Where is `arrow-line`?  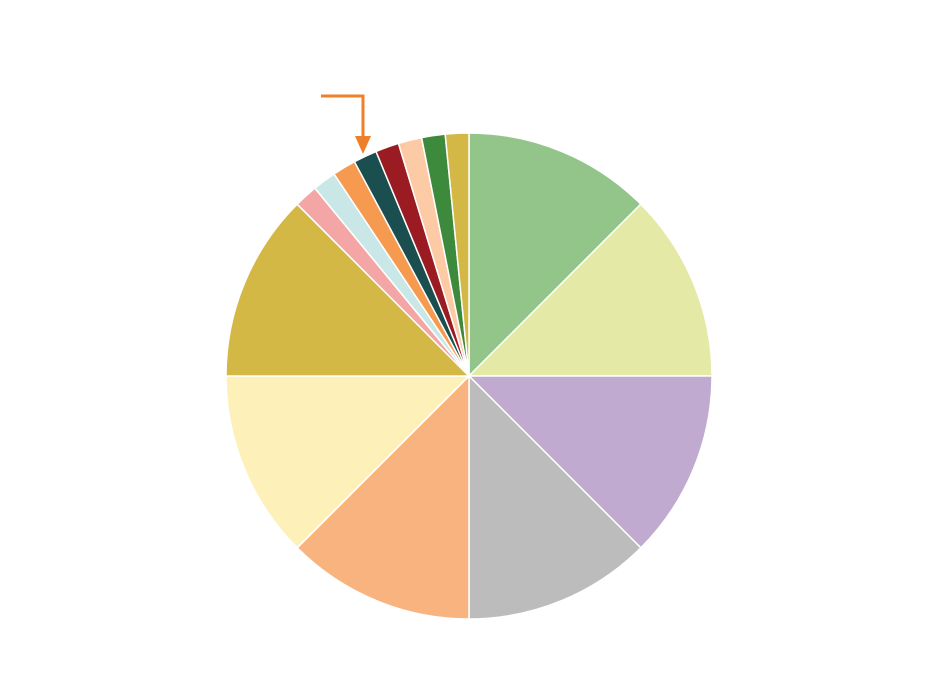 arrow-line is located at coordinates (343, 117).